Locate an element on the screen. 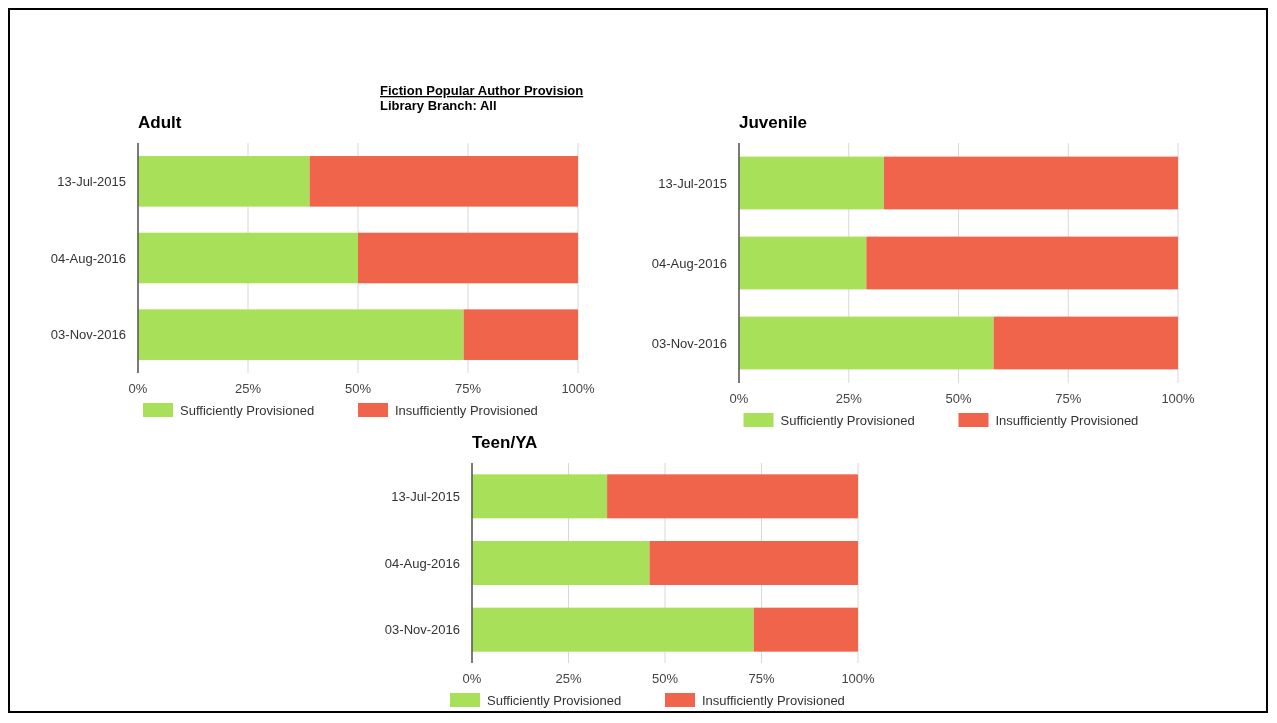  chart-title: Juvenile is located at coordinates (773, 122).